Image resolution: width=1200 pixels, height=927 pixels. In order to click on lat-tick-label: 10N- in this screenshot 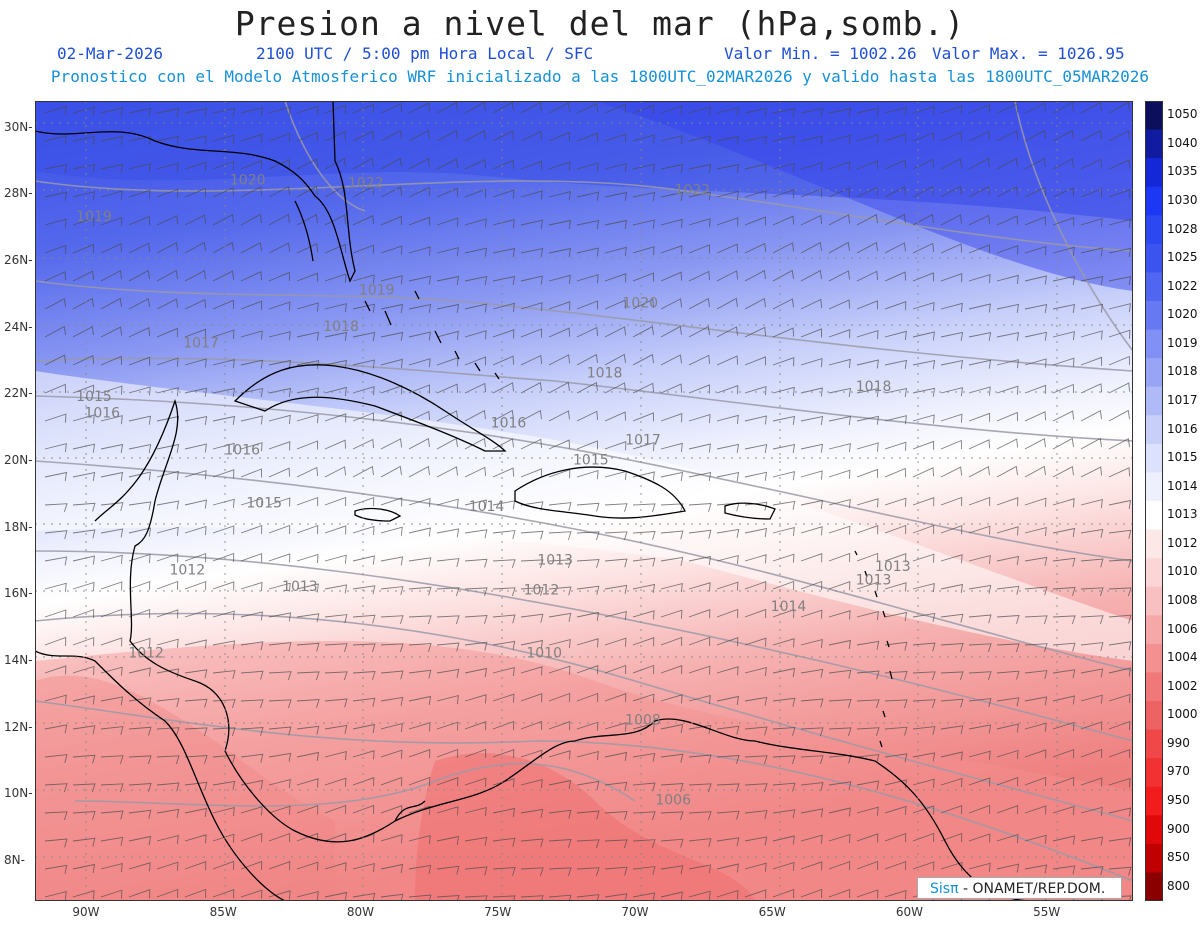, I will do `click(18, 793)`.